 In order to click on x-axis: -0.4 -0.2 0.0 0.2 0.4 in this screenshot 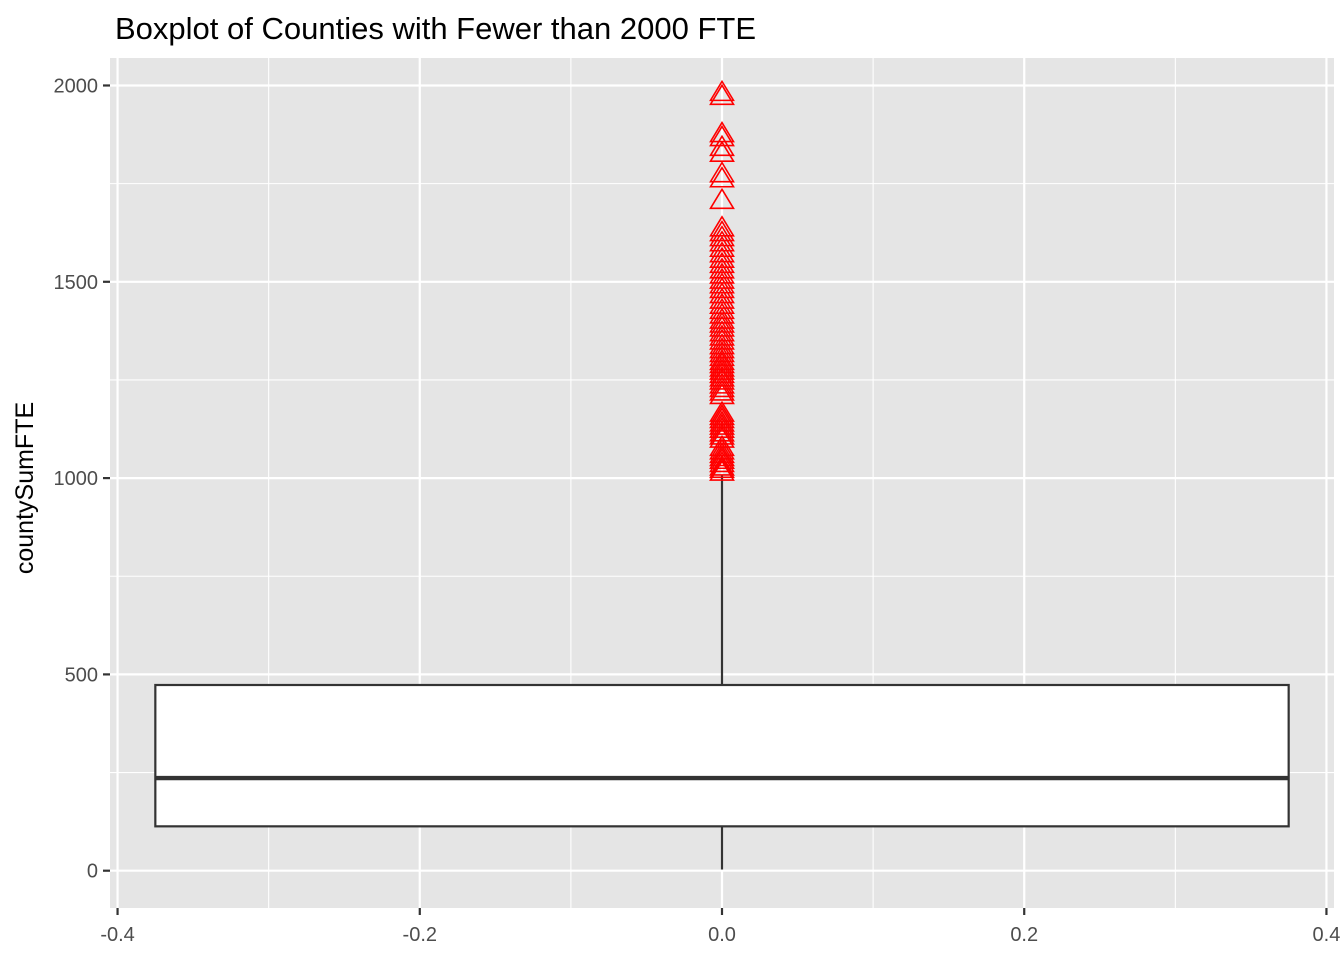, I will do `click(720, 927)`.